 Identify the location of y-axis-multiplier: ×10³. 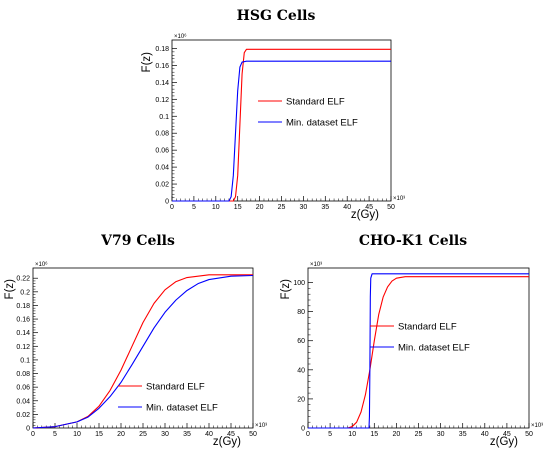
(316, 265).